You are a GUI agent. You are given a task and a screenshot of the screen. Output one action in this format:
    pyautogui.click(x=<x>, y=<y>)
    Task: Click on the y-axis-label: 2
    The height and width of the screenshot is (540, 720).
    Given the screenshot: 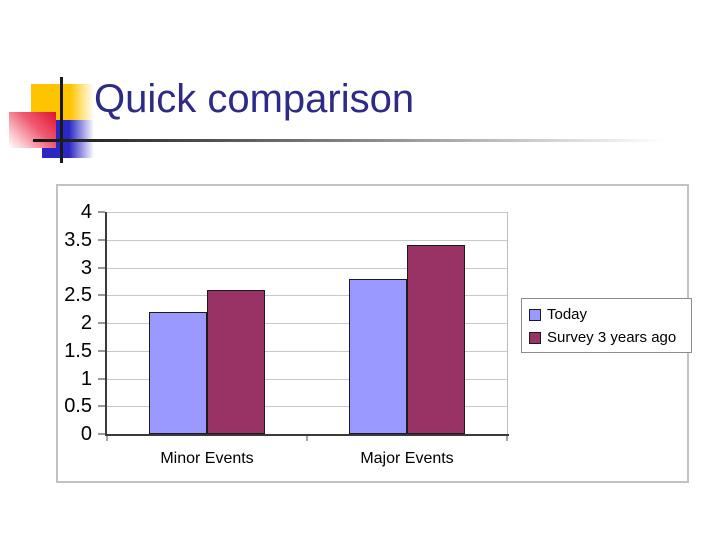 What is the action you would take?
    pyautogui.click(x=86, y=323)
    